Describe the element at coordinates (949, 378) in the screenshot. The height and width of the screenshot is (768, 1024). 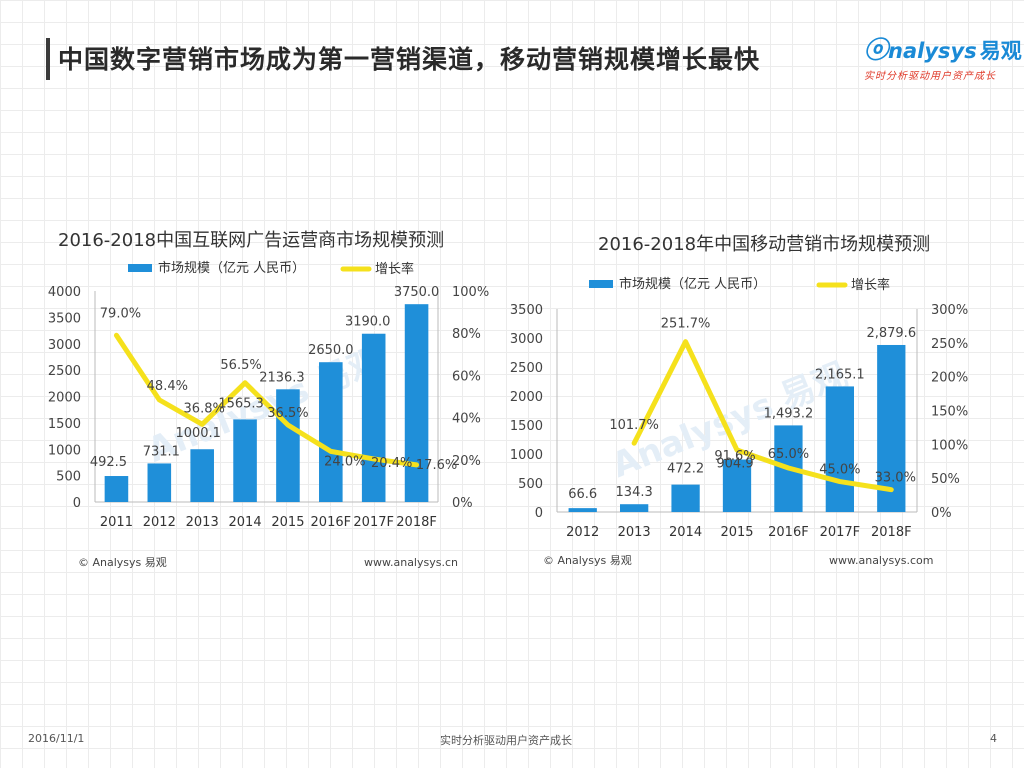
I see `c2-ytick-right: 200%` at that location.